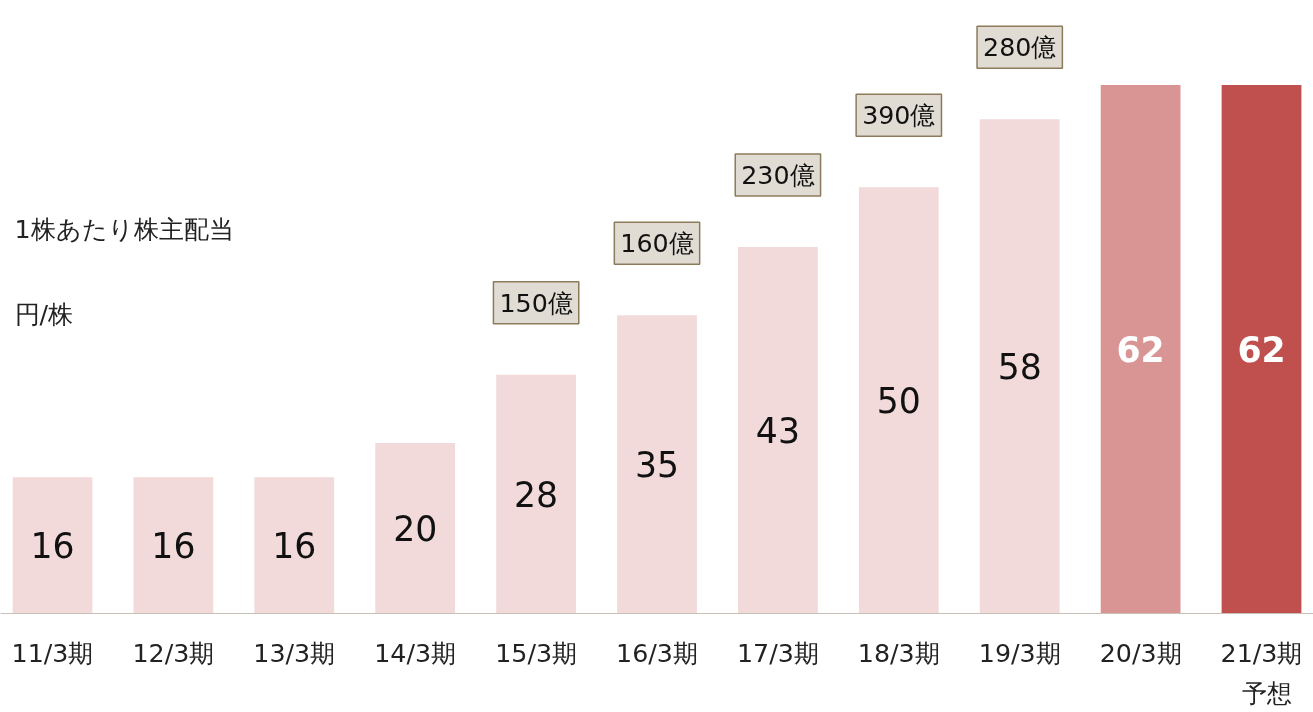 The width and height of the screenshot is (1313, 712). I want to click on annotation: 280億, so click(1020, 47).